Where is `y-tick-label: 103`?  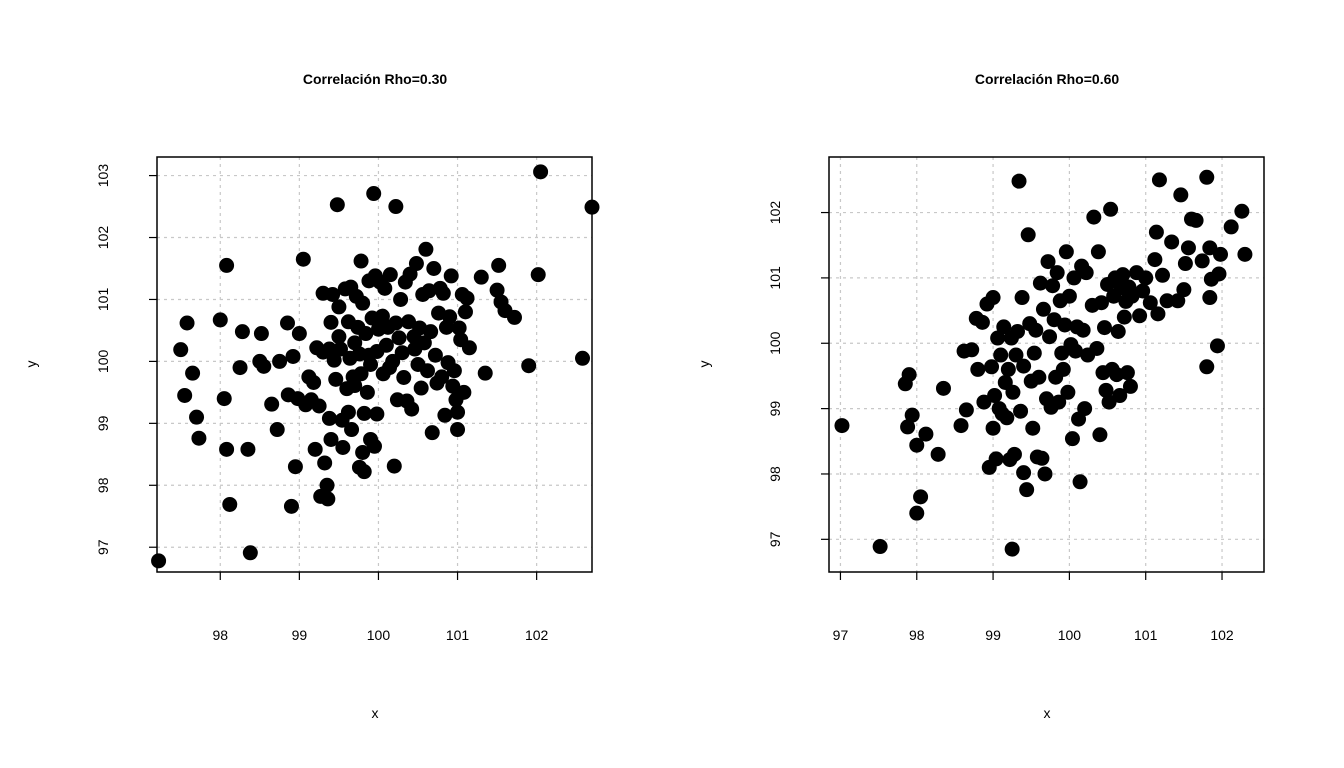
y-tick-label: 103 is located at coordinates (103, 176).